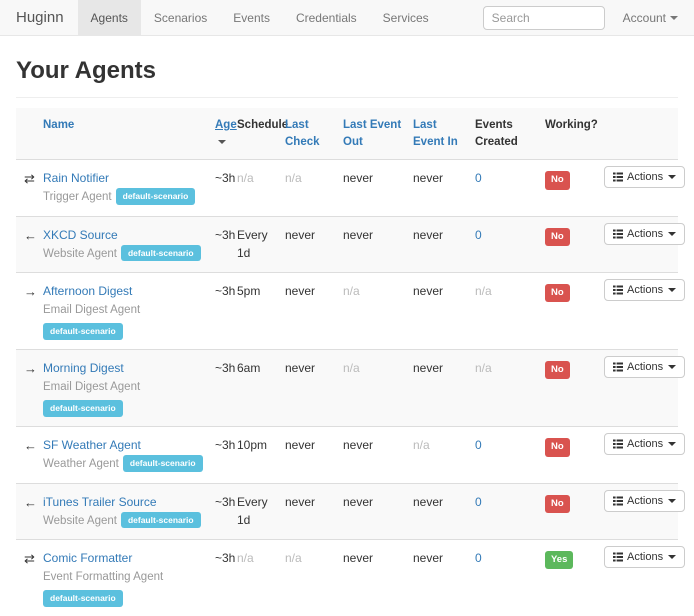  Describe the element at coordinates (261, 455) in the screenshot. I see `schedule-cell: 10pm` at that location.